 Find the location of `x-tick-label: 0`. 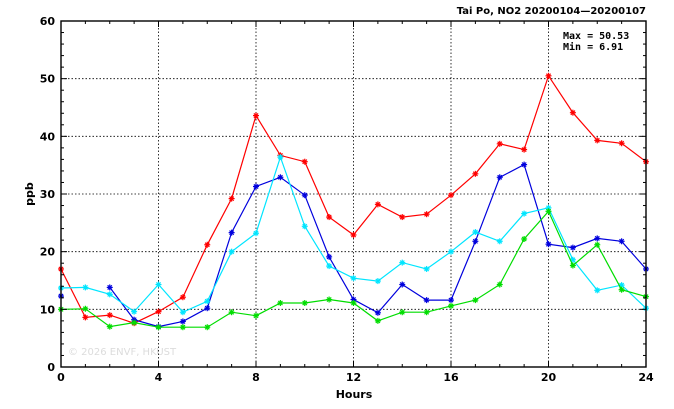

x-tick-label: 0 is located at coordinates (61, 377).